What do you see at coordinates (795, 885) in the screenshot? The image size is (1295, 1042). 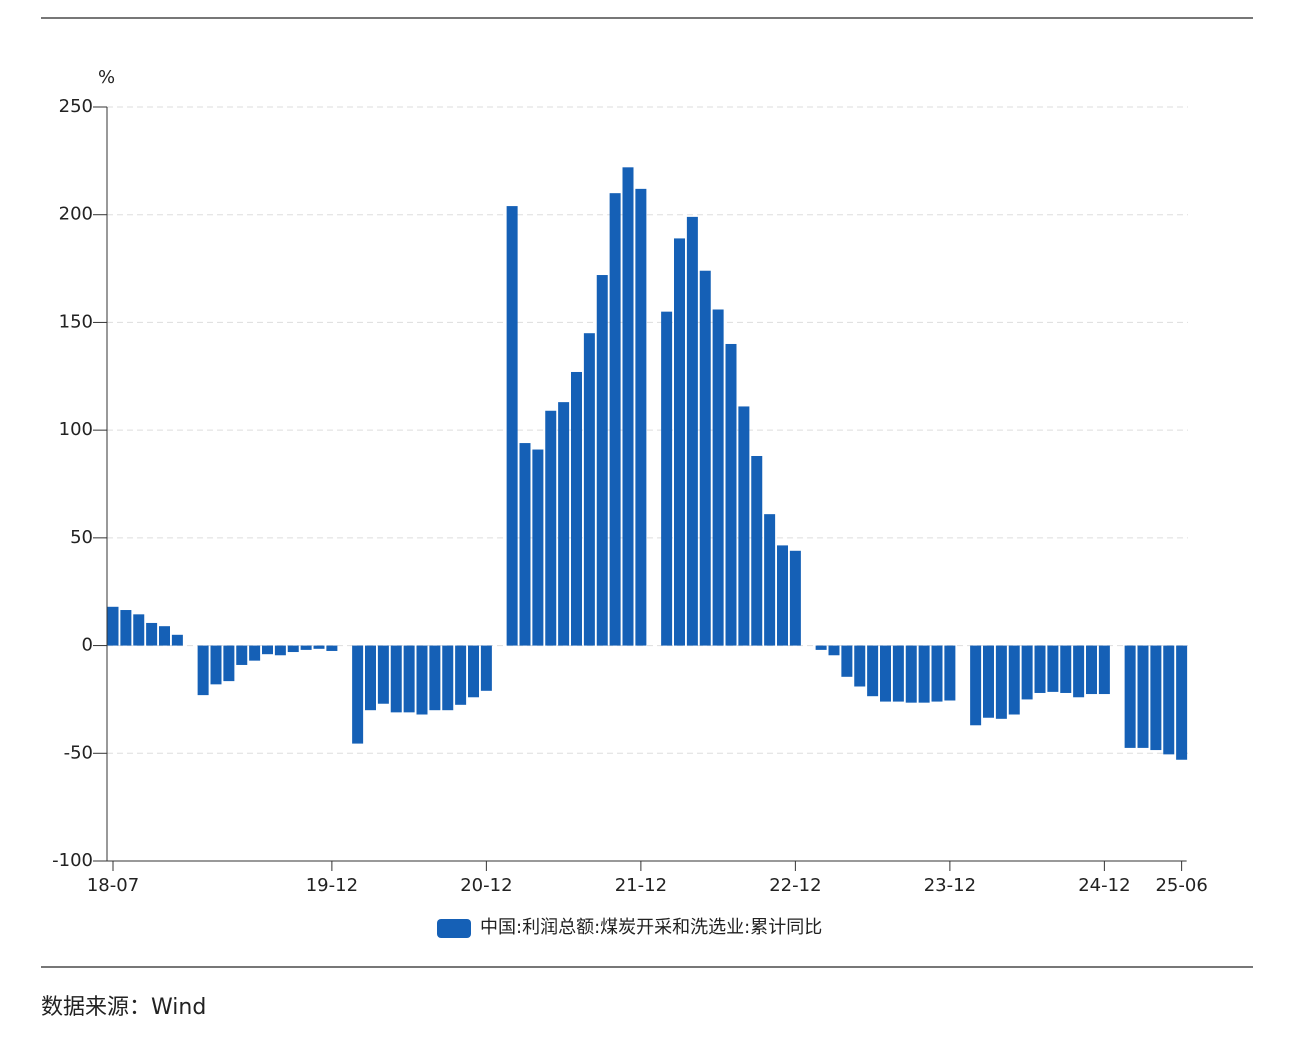 I see `x-tick-label: 22-12` at bounding box center [795, 885].